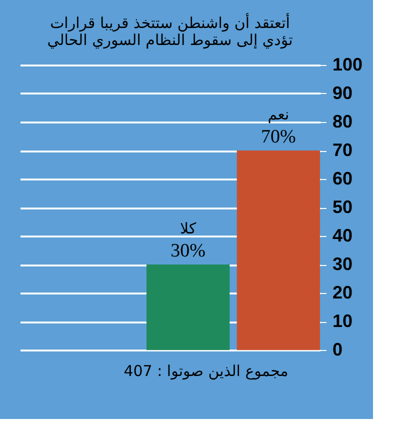 The image size is (400, 425). What do you see at coordinates (347, 64) in the screenshot?
I see `y-tick-label: 100` at bounding box center [347, 64].